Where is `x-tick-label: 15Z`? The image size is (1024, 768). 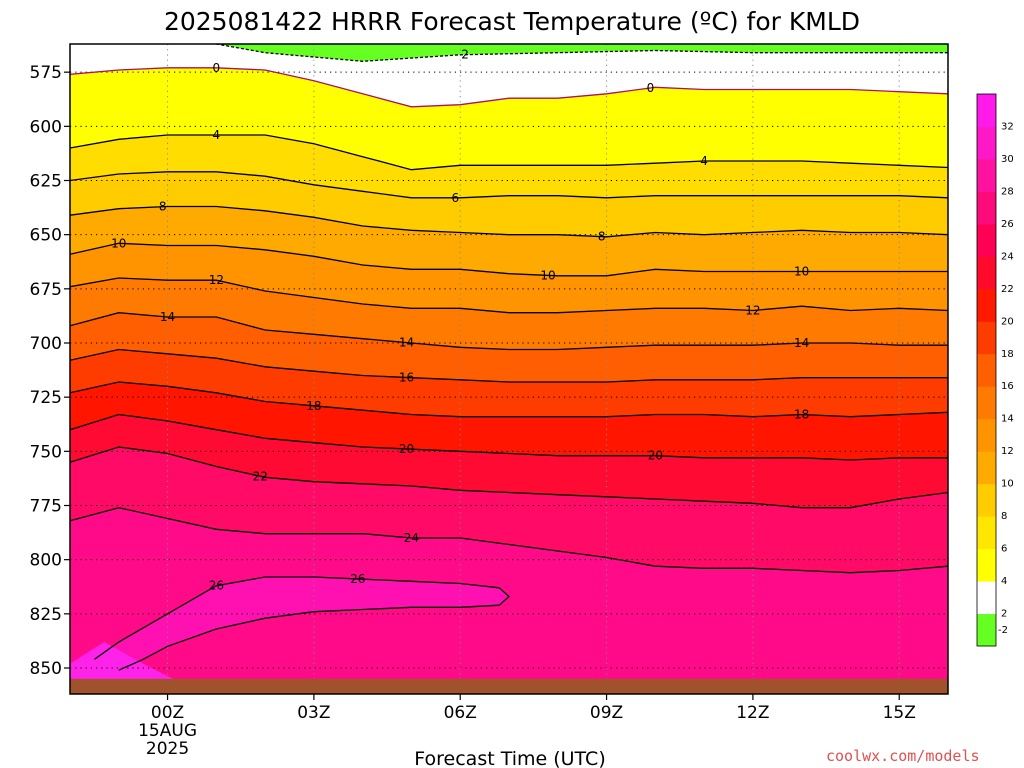 x-tick-label: 15Z is located at coordinates (899, 713).